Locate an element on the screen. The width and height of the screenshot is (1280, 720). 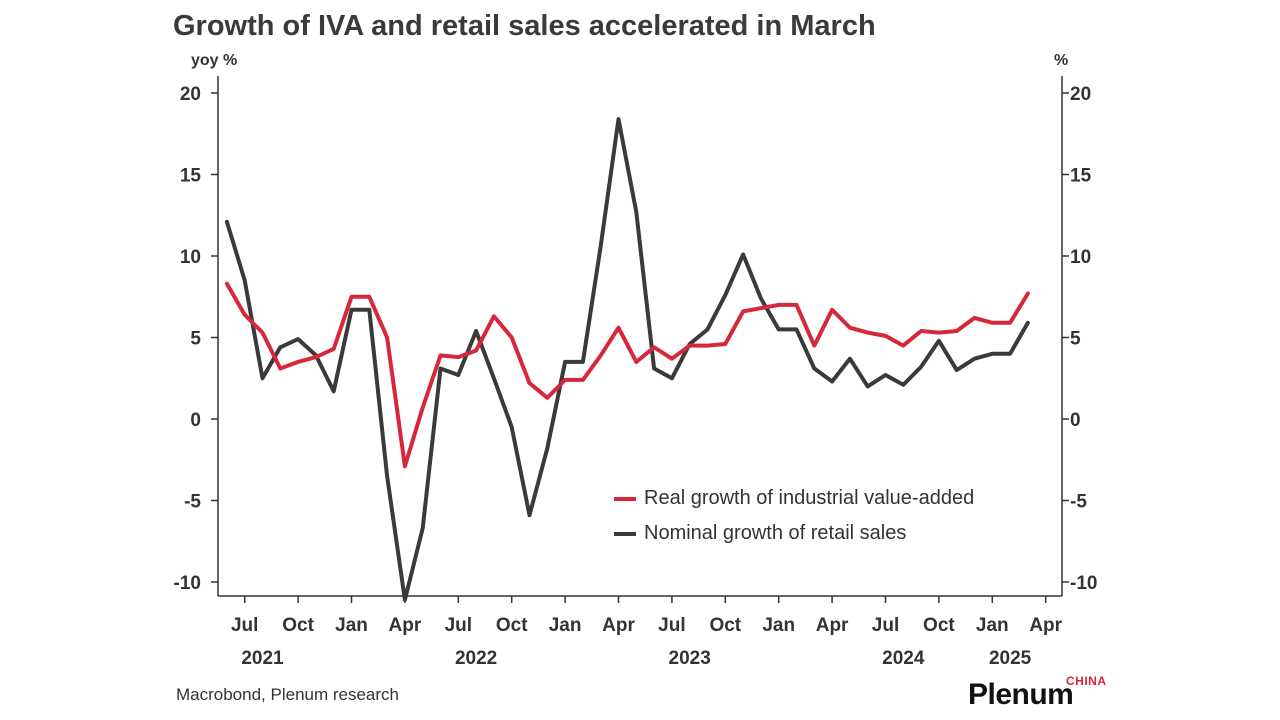
x-year-label: 2021 is located at coordinates (262, 658).